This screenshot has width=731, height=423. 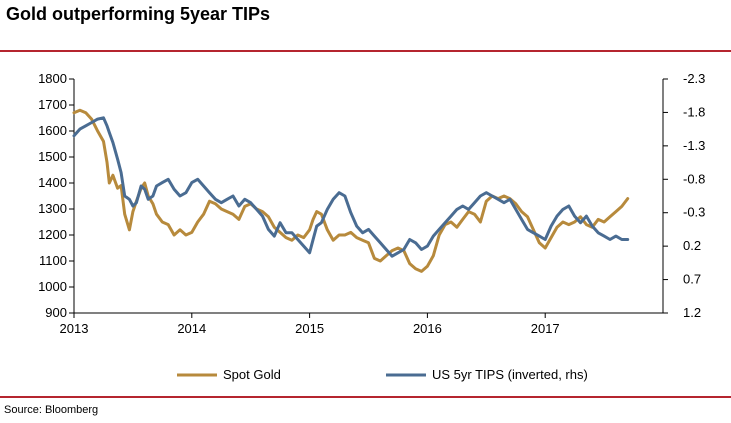 What do you see at coordinates (382, 374) in the screenshot?
I see `legend: Spot Gold US 5yr TIPS (inverted, rhs)` at bounding box center [382, 374].